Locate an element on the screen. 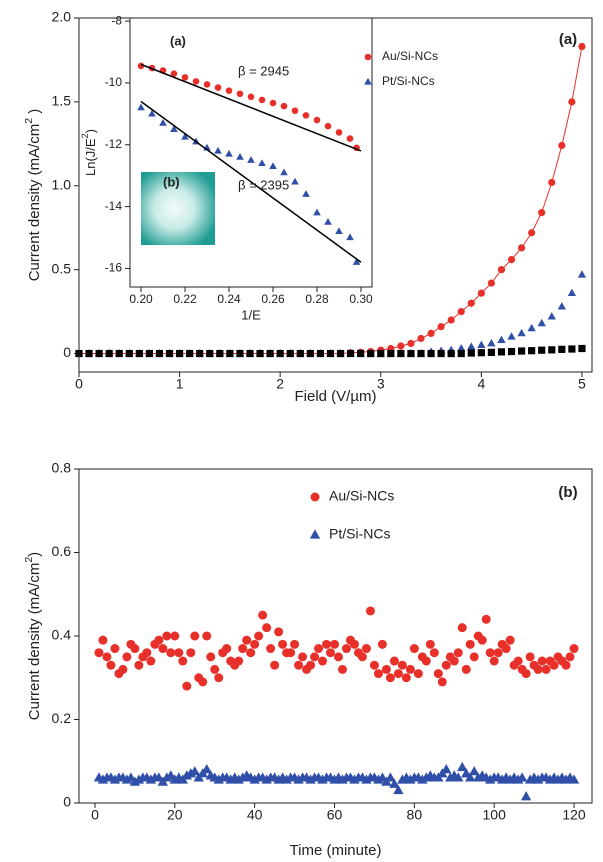 Image resolution: width=603 pixels, height=862 pixels. plot-frame is located at coordinates (251, 152).